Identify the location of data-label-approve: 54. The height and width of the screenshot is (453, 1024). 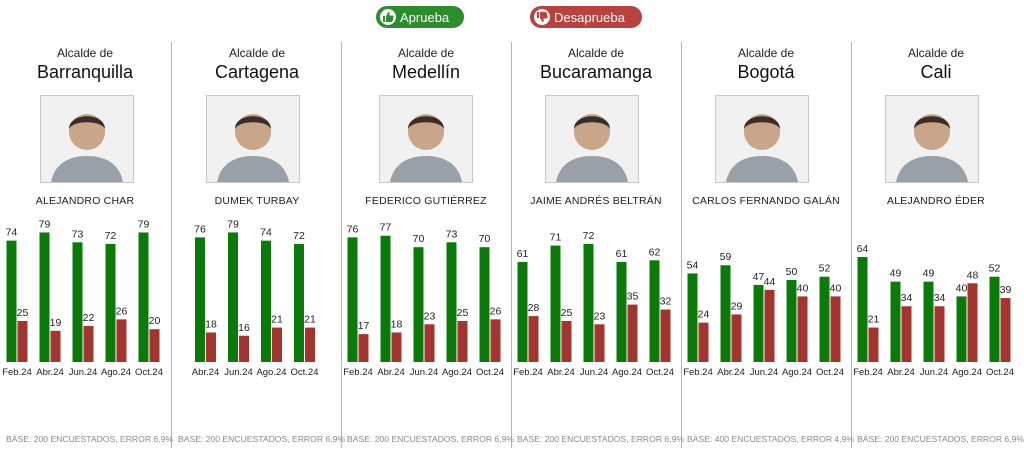
(693, 265).